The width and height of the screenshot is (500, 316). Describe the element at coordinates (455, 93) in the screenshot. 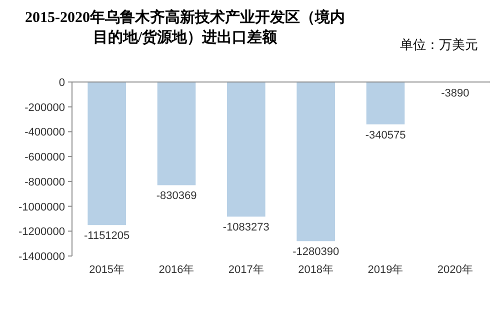

I see `data-label: -3890` at that location.